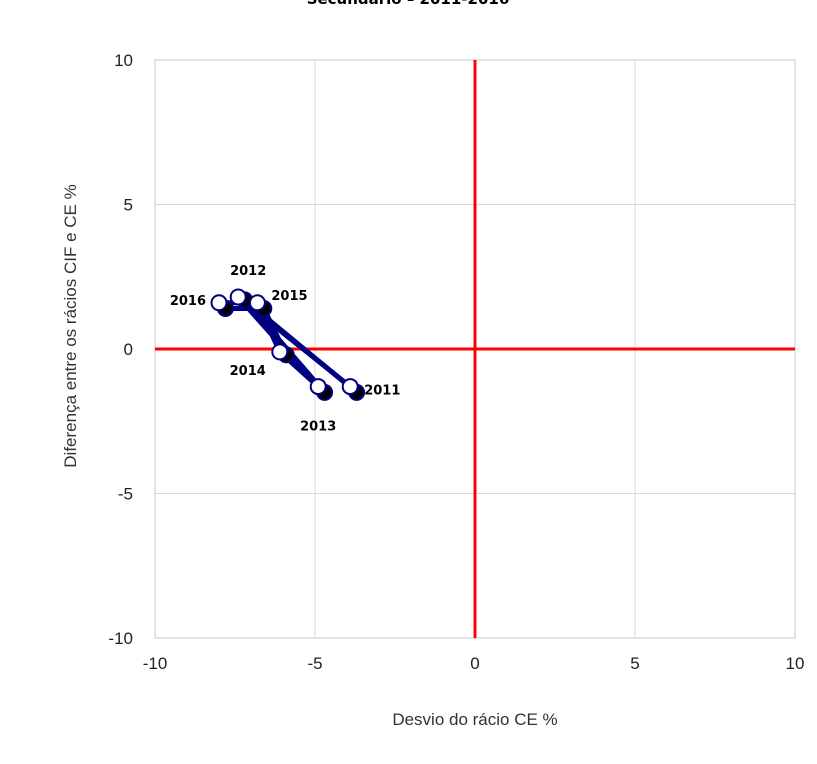  Describe the element at coordinates (123, 60) in the screenshot. I see `y-tick-label: 10` at that location.